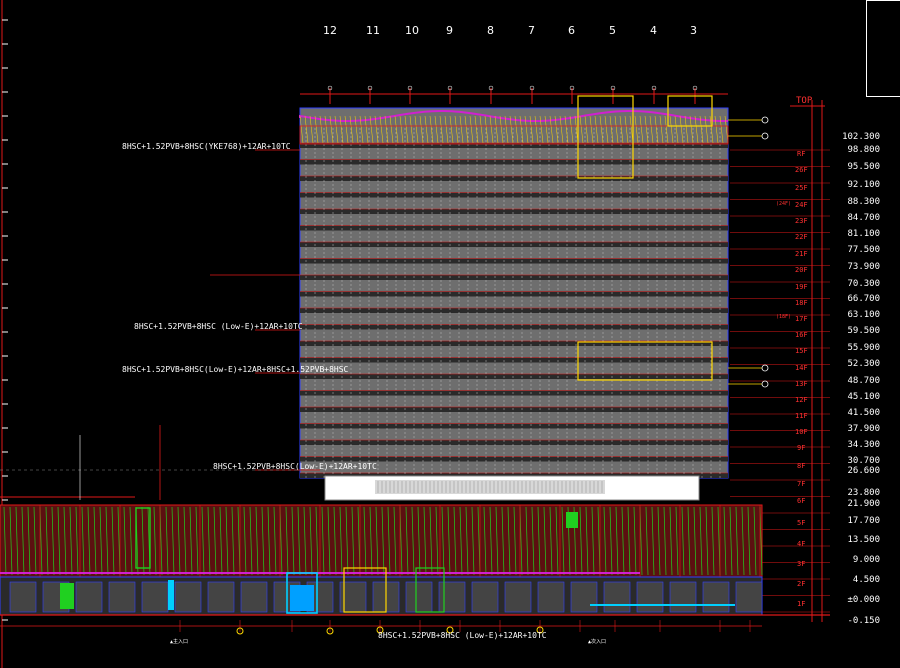 The height and width of the screenshot is (668, 900). What do you see at coordinates (171, 595) in the screenshot?
I see `cyan-column` at bounding box center [171, 595].